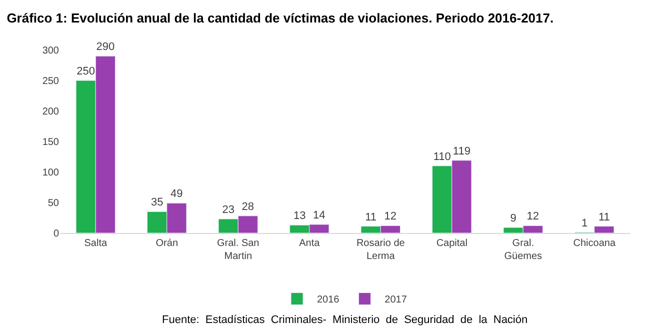 This screenshot has width=670, height=333. Describe the element at coordinates (54, 203) in the screenshot. I see `y-tick-label: 50` at that location.